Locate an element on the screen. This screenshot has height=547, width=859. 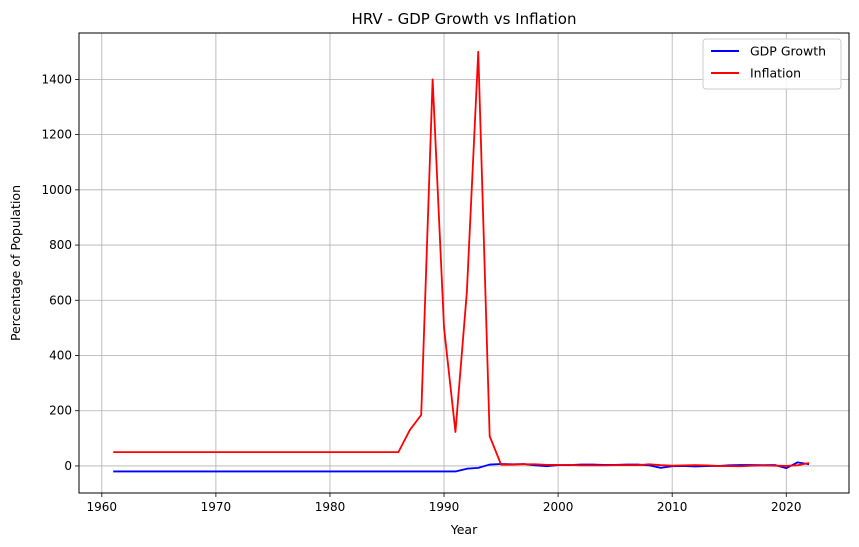
y-tick-label: 1200 is located at coordinates (56, 135).